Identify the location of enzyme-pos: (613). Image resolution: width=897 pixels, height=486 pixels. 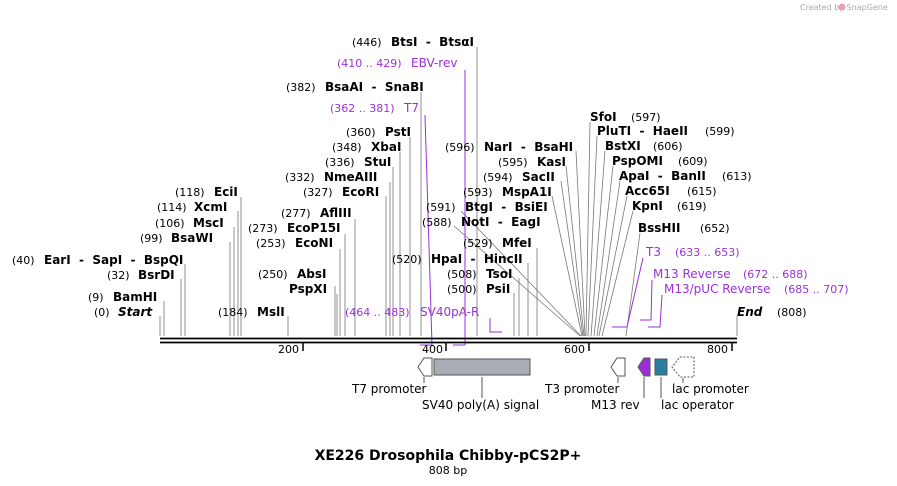
(737, 176).